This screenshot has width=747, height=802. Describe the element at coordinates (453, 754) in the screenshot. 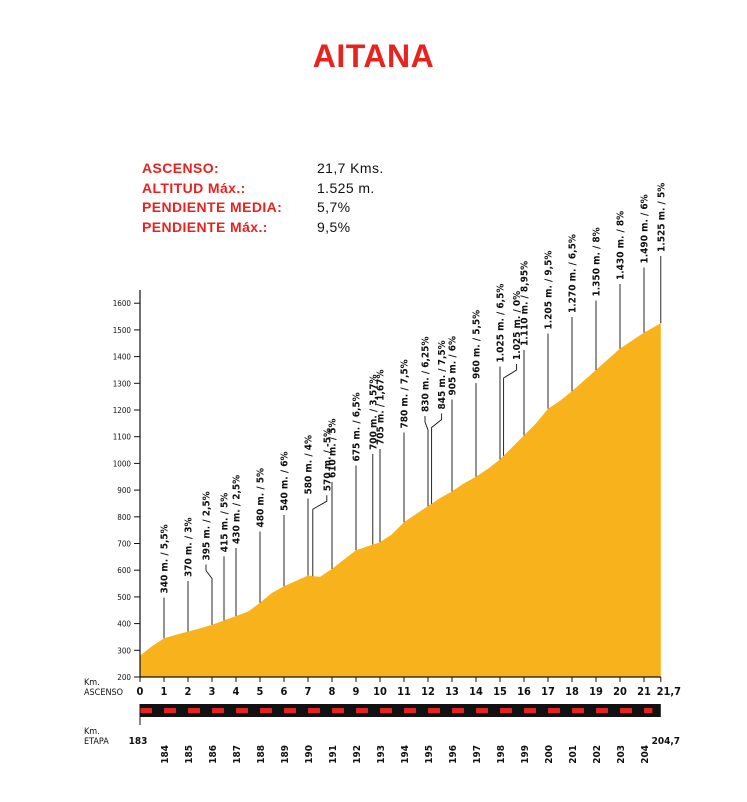

I see `etapa-tick-label: 196` at that location.